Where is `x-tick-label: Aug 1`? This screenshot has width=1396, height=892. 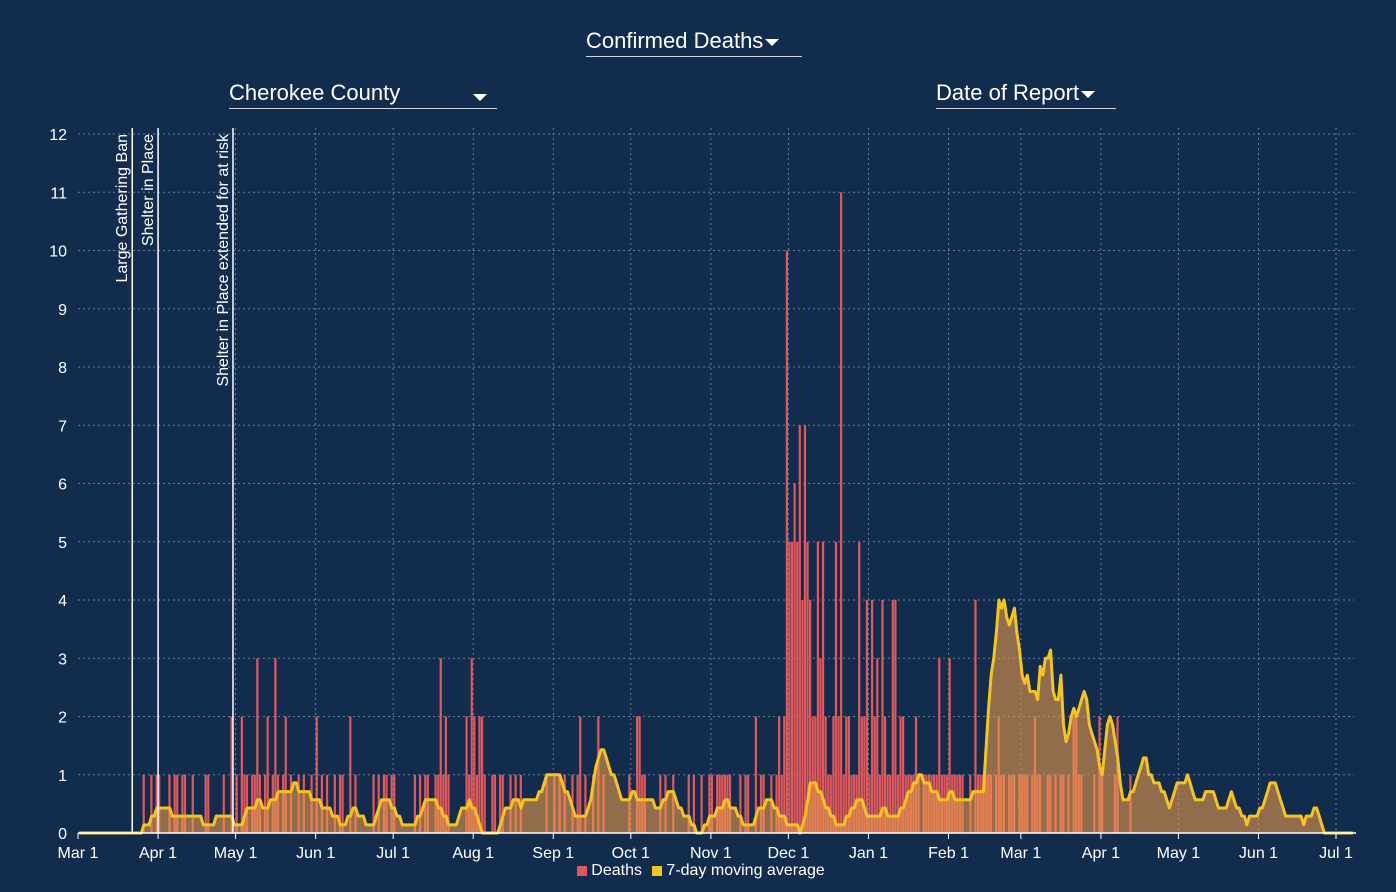 x-tick-label: Aug 1 is located at coordinates (473, 853).